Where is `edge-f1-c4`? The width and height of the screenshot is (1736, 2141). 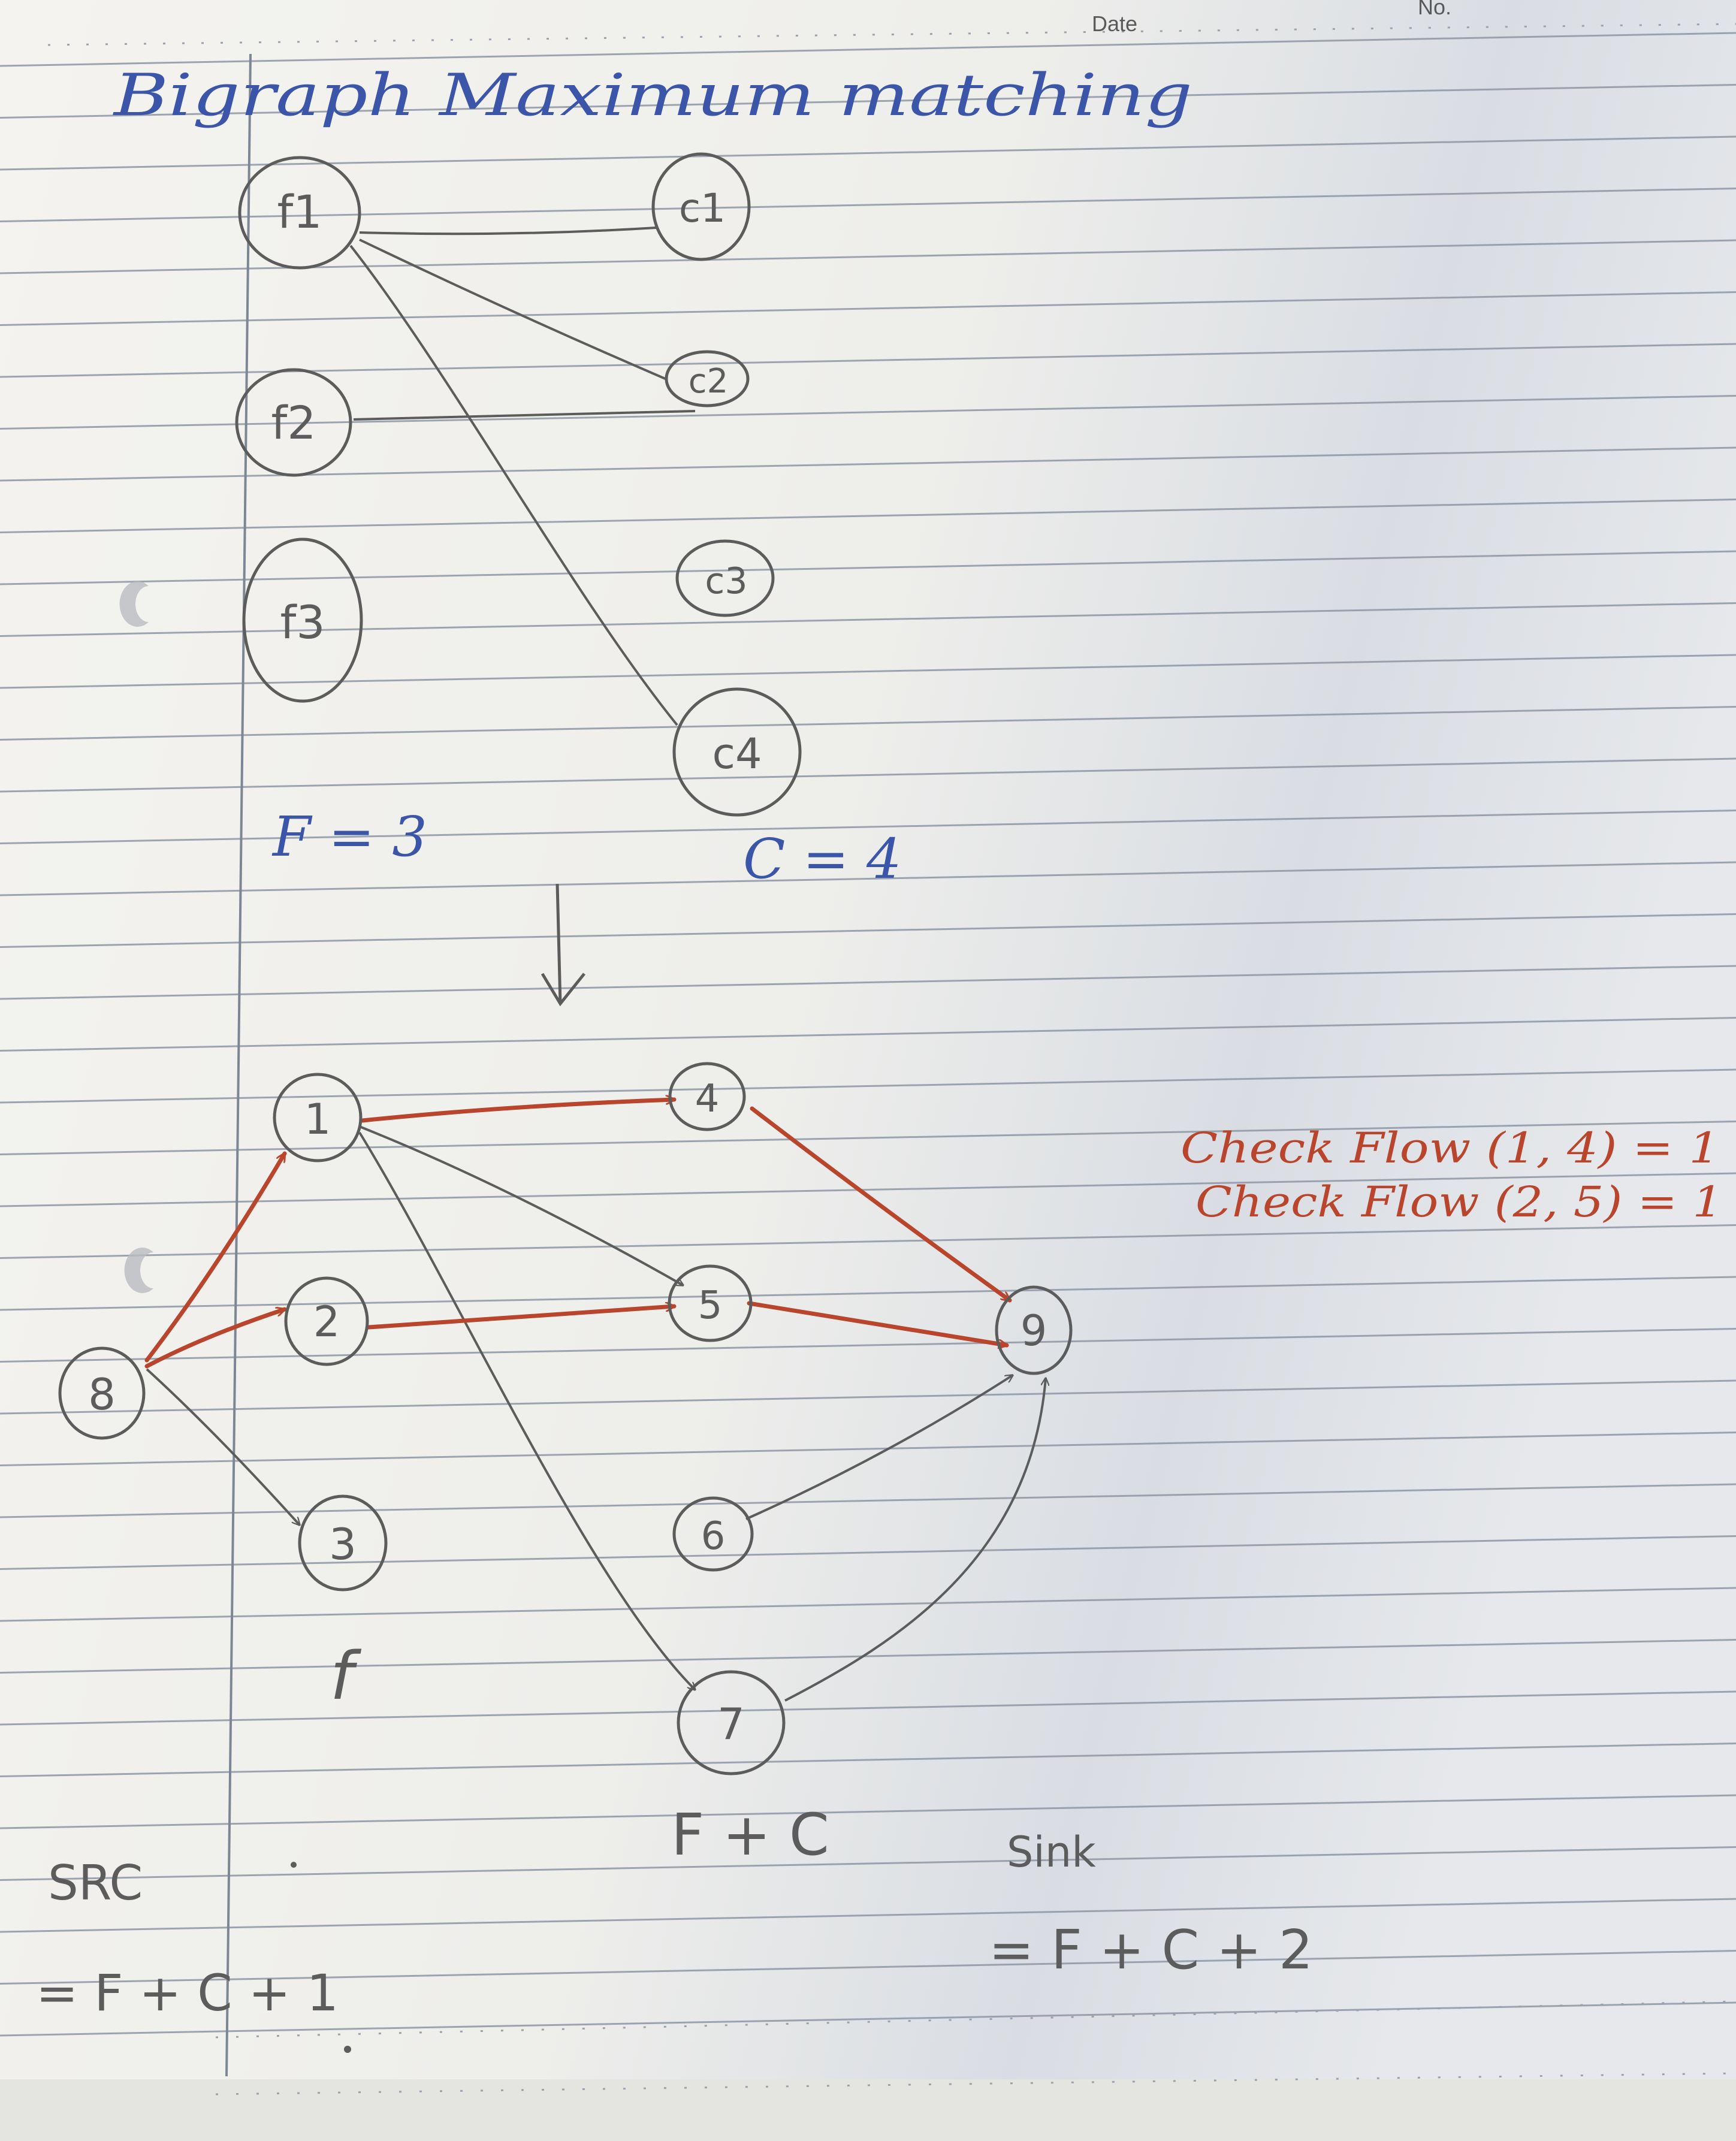
edge-f1-c4 is located at coordinates (513, 485).